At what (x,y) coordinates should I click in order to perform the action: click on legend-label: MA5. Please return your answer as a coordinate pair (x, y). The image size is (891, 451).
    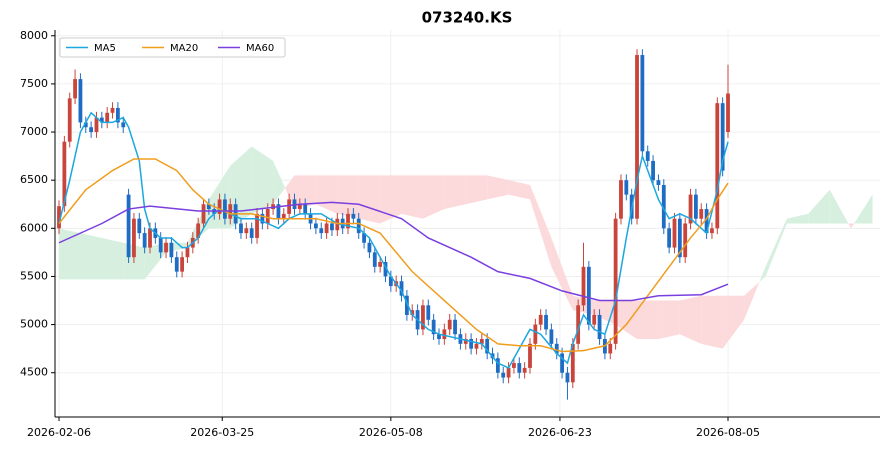
    Looking at the image, I should click on (105, 48).